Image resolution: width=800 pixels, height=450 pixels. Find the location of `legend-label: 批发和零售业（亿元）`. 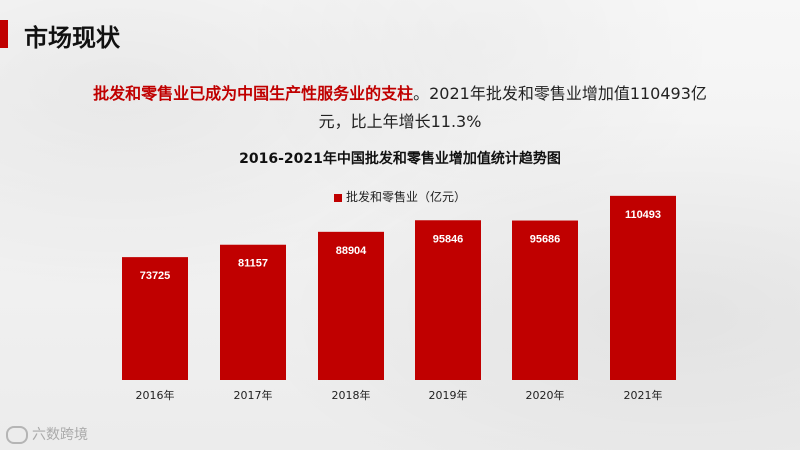

legend-label: 批发和零售业（亿元） is located at coordinates (405, 197).